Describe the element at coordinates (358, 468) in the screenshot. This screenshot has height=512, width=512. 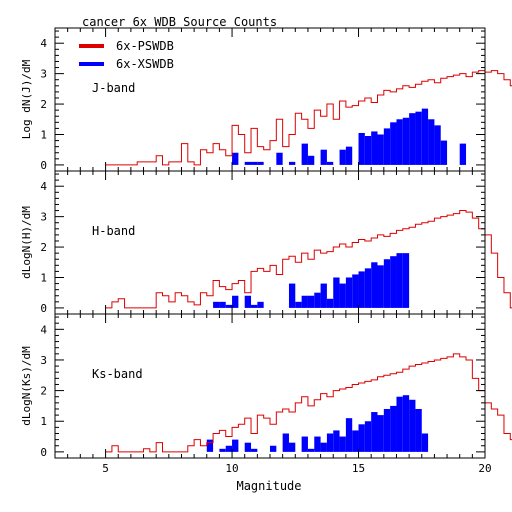
I see `x-tick-label: 15` at that location.